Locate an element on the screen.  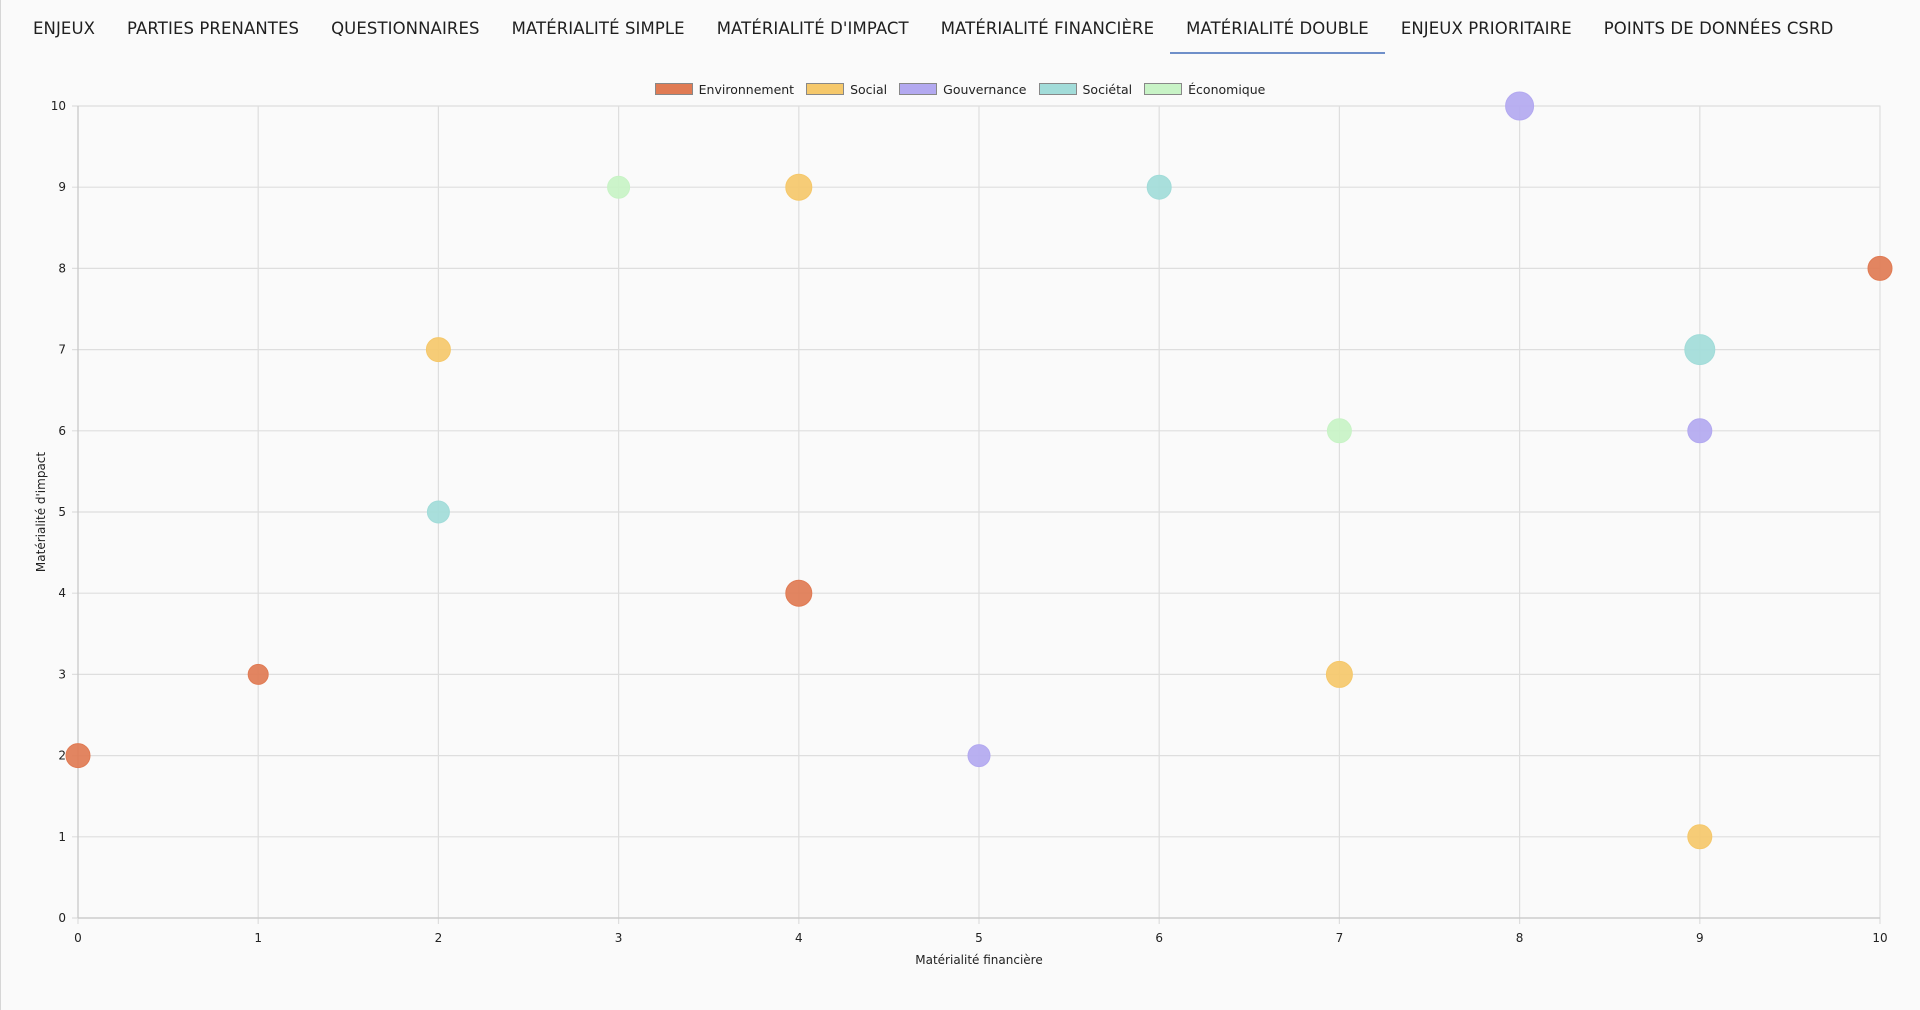
legend-swatch-gouvernance is located at coordinates (918, 89).